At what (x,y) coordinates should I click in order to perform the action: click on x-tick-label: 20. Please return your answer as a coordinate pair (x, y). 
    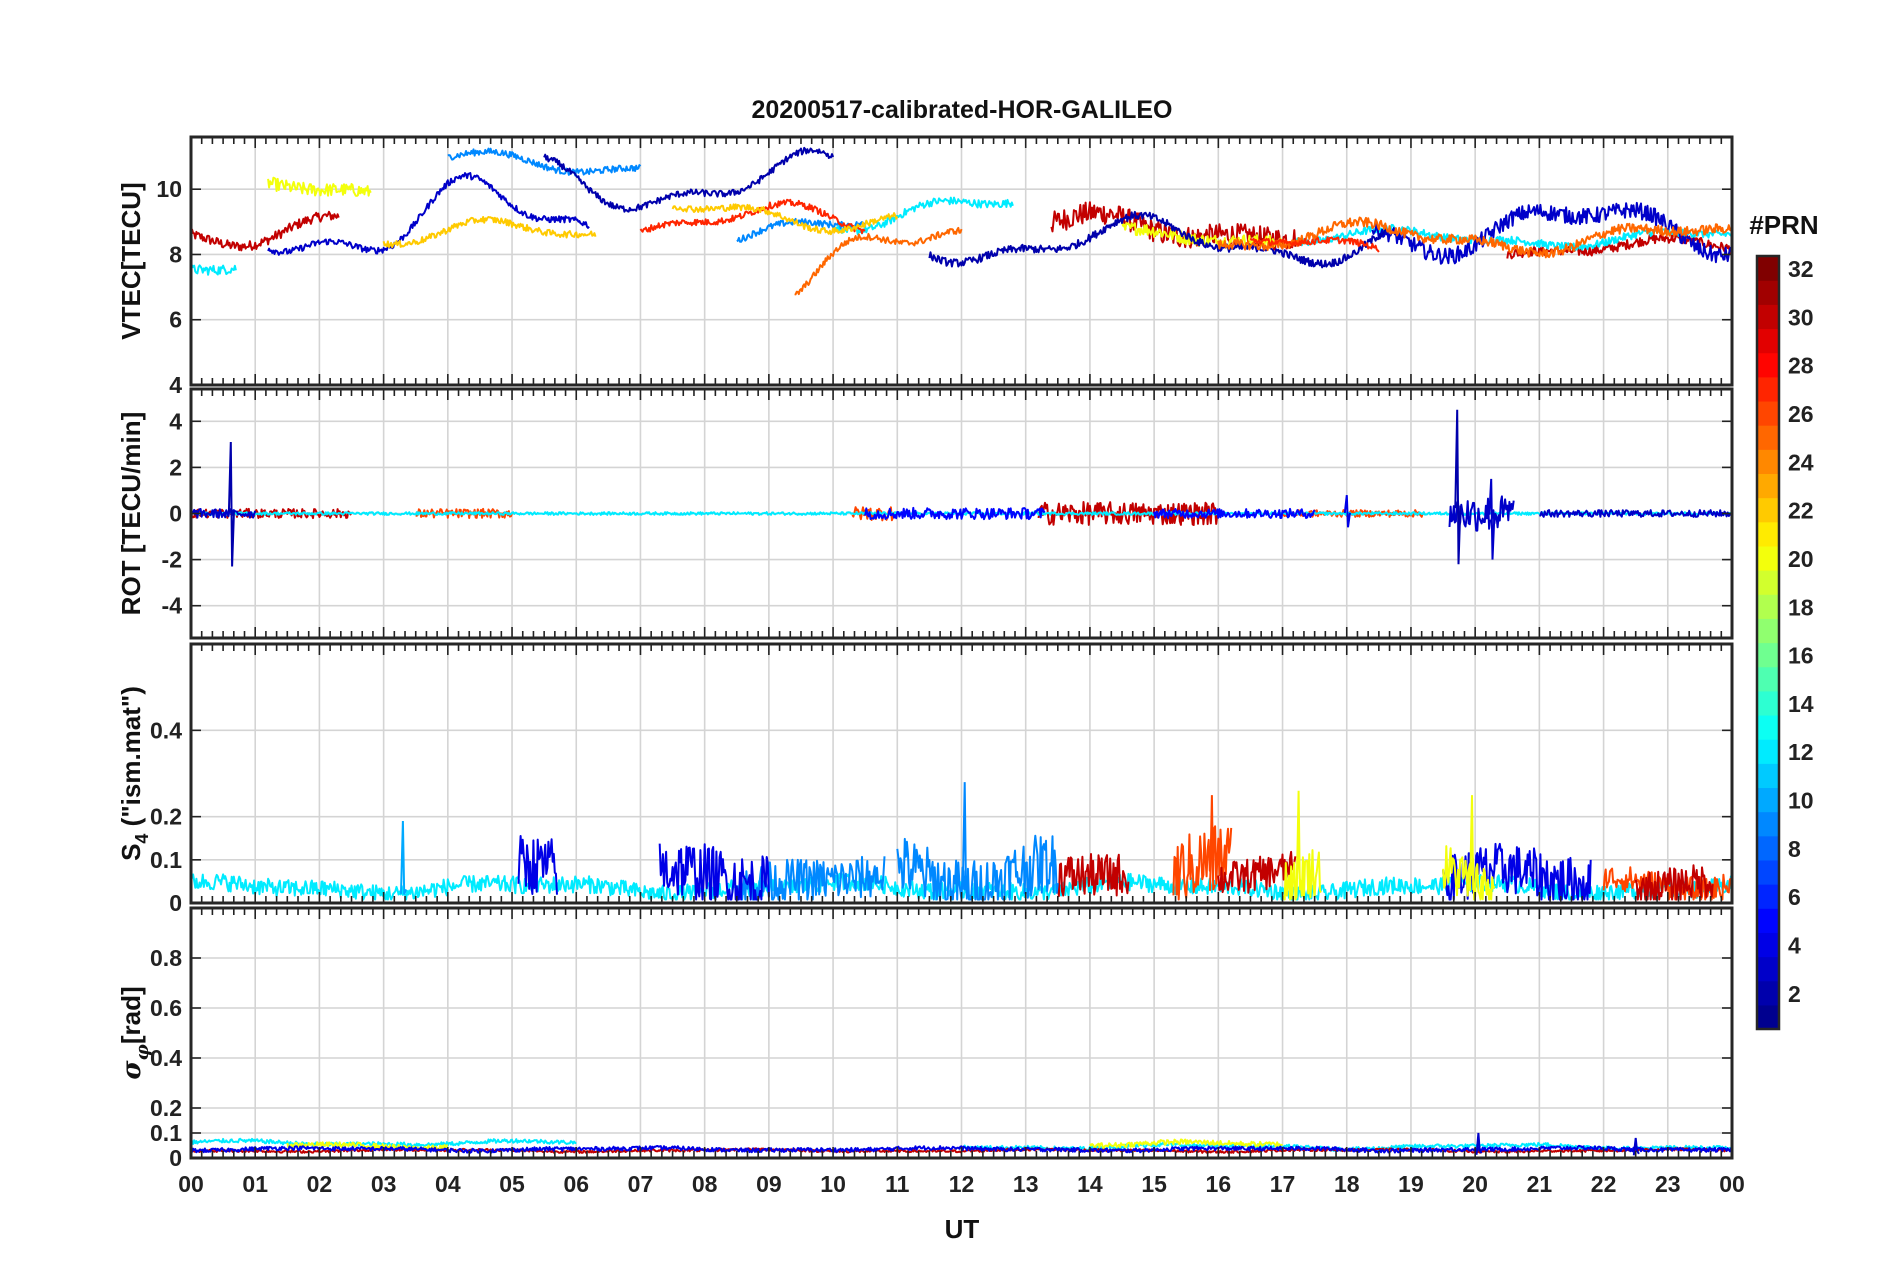
    Looking at the image, I should click on (1475, 1184).